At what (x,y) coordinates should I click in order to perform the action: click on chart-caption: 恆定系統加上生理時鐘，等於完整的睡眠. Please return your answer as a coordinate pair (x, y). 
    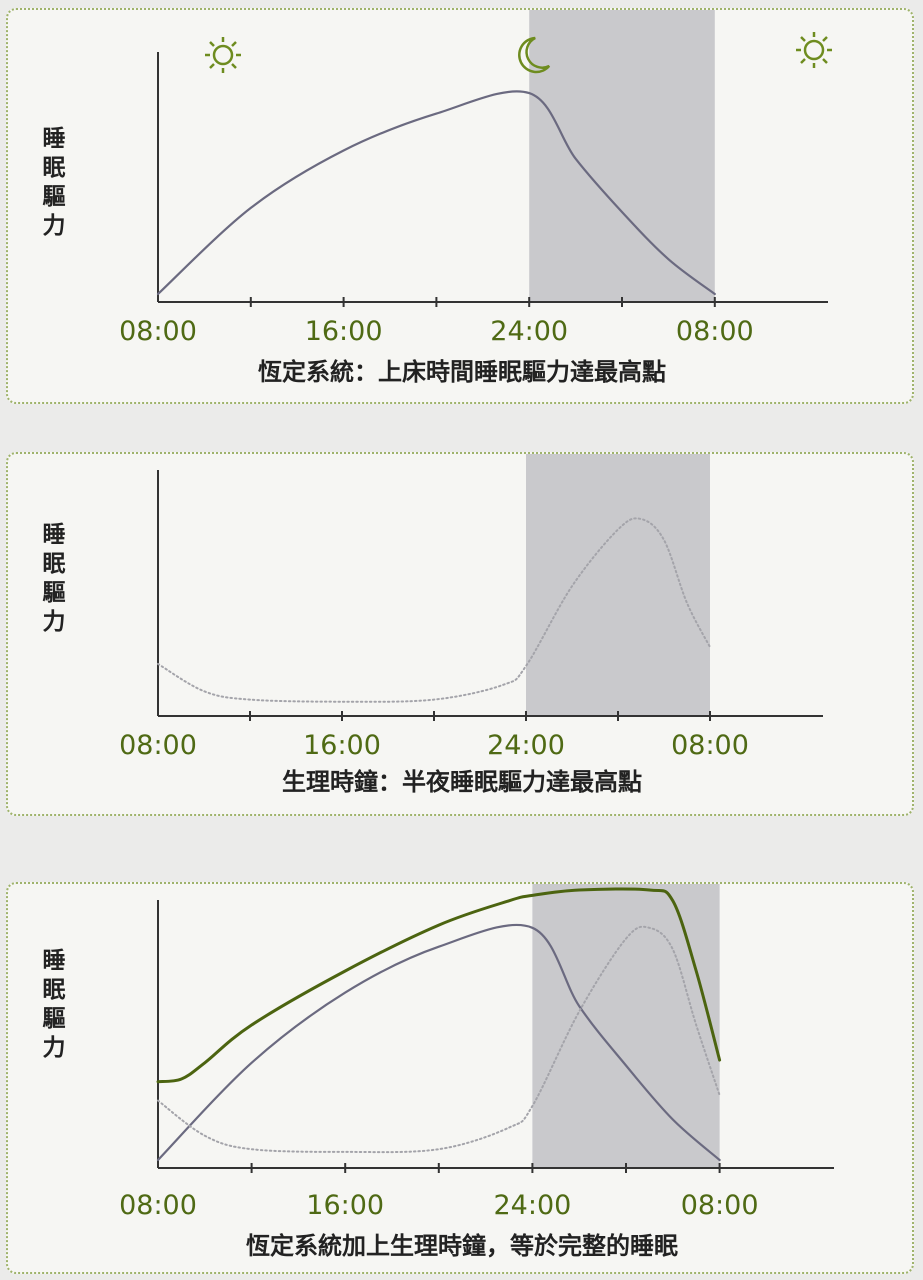
    Looking at the image, I should click on (462, 1246).